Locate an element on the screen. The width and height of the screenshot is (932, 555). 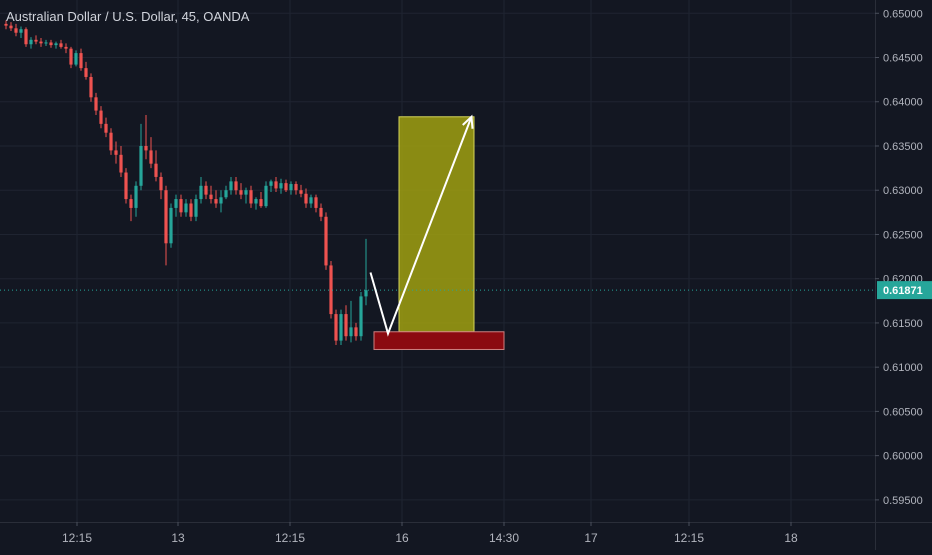
price-tick-label: 0.65000 is located at coordinates (903, 14).